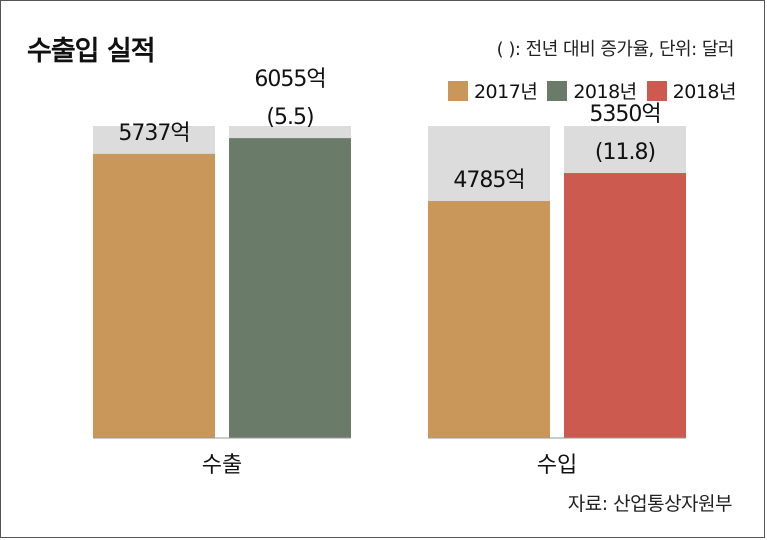 This screenshot has width=767, height=540. What do you see at coordinates (605, 92) in the screenshot?
I see `legend-label-2018-export: 2018년` at bounding box center [605, 92].